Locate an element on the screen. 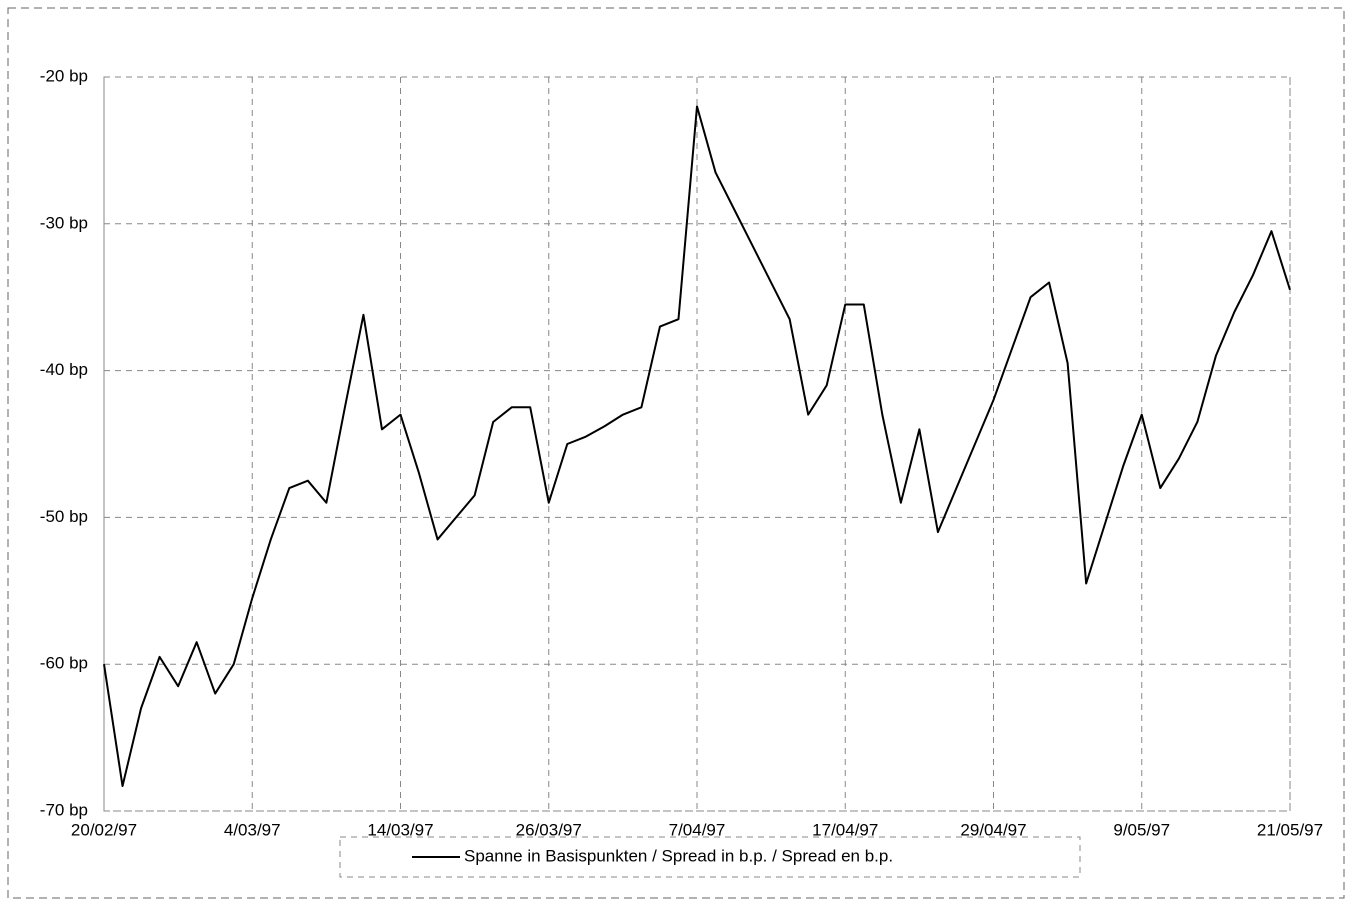  legend-box is located at coordinates (710, 857).